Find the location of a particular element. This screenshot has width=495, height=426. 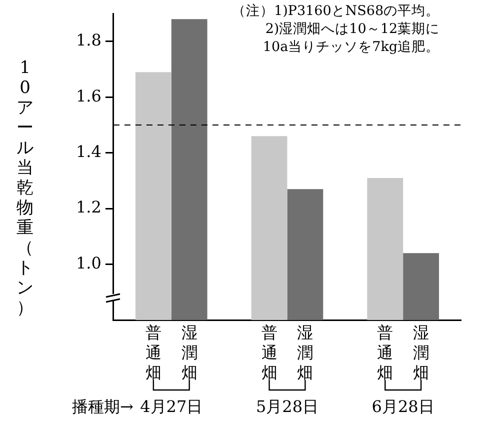

x-tick-label: 4月27日 is located at coordinates (171, 406).